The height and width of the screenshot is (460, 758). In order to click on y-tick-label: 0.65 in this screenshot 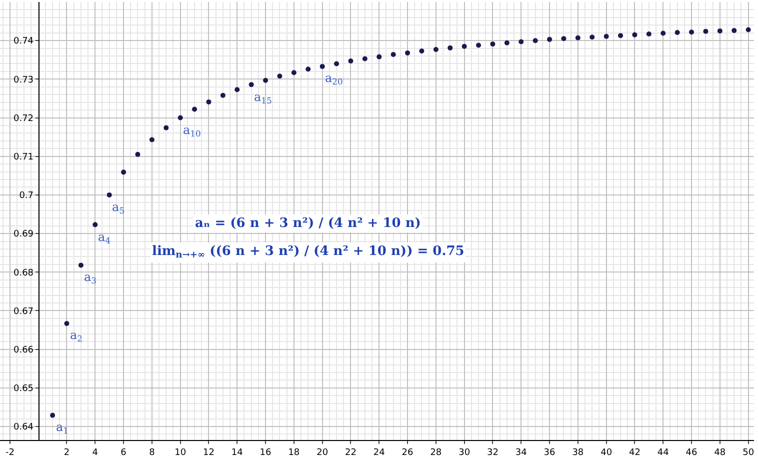, I will do `click(23, 389)`.